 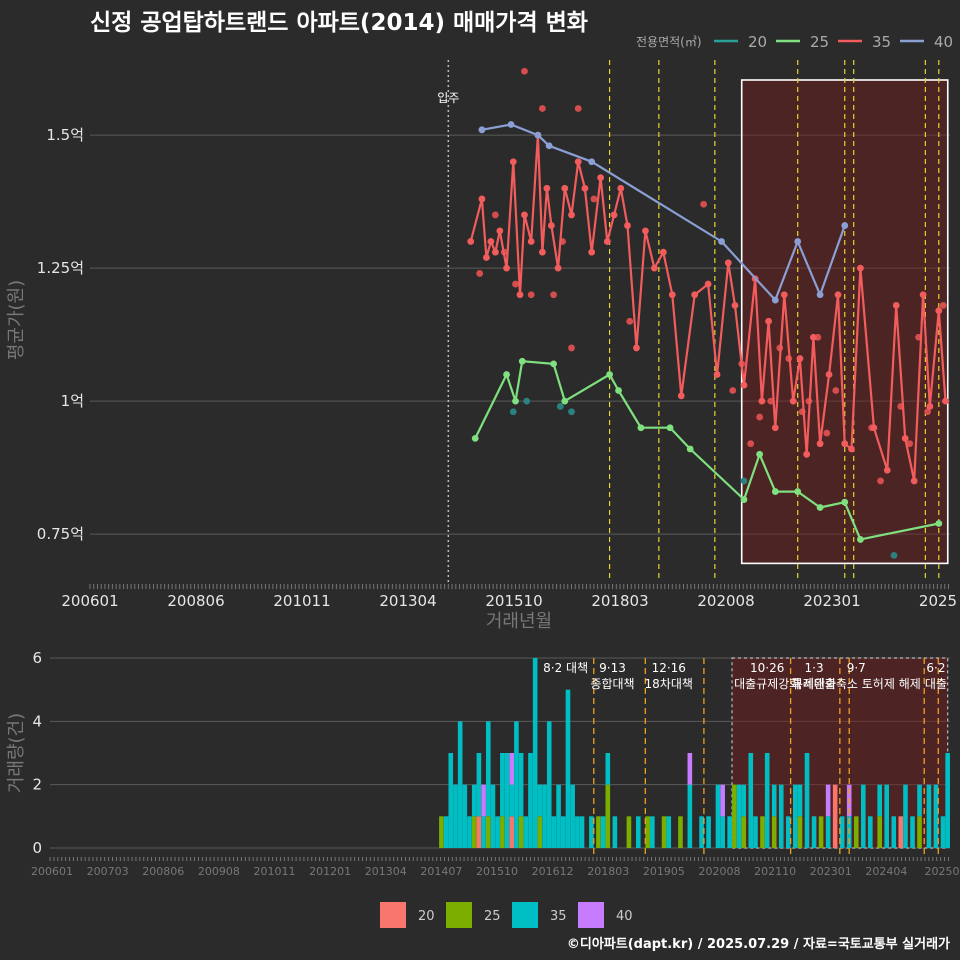 What do you see at coordinates (775, 871) in the screenshot?
I see `volume-x-tick: 202110` at bounding box center [775, 871].